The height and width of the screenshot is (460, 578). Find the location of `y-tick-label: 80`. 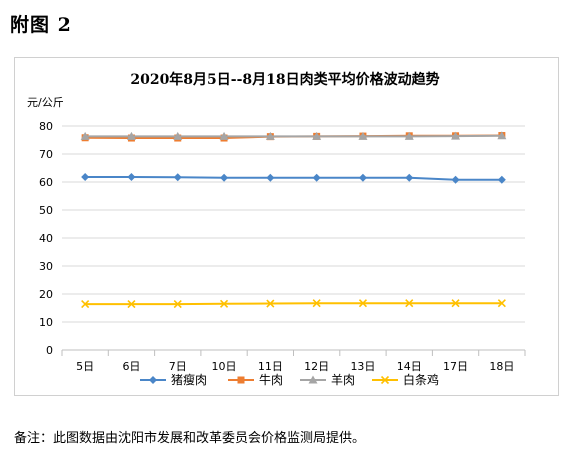

y-tick-label: 80 is located at coordinates (46, 126).